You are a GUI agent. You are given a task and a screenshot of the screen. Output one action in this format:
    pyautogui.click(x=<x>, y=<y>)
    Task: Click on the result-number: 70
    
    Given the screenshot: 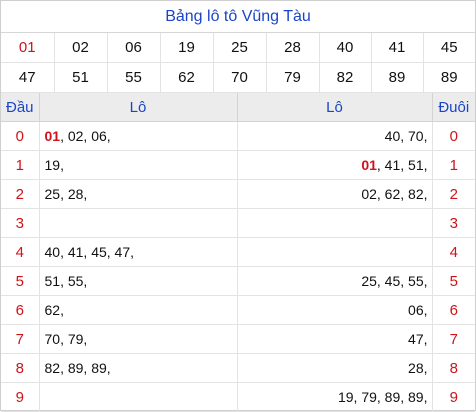 What is the action you would take?
    pyautogui.click(x=240, y=77)
    